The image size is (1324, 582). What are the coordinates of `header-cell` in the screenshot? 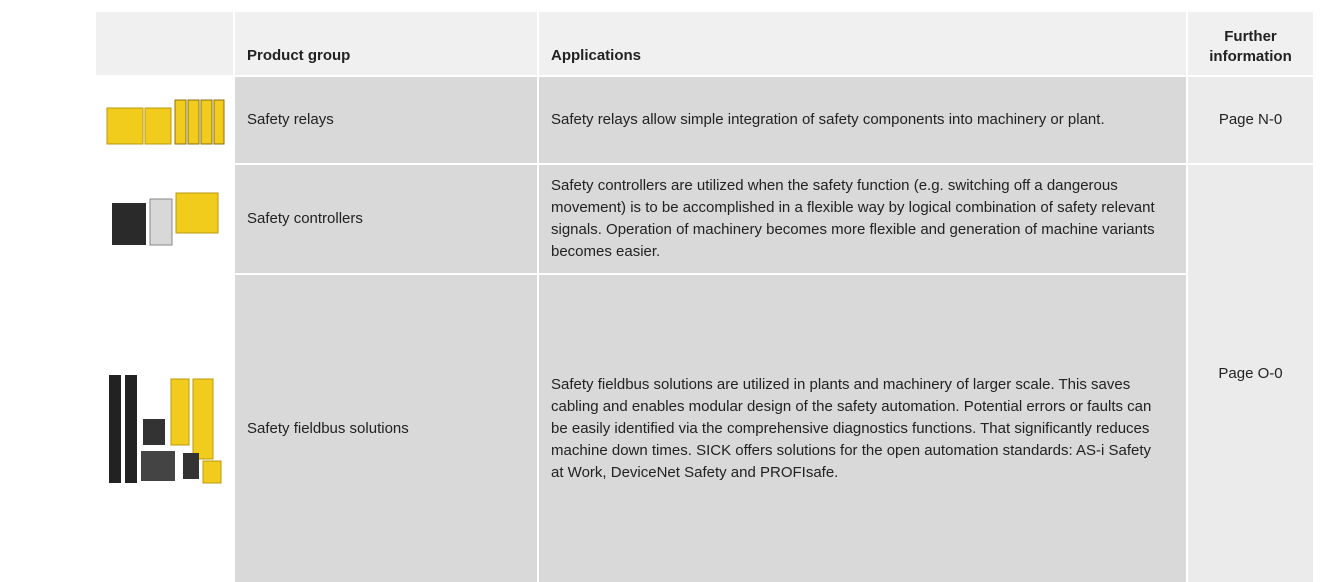 It's located at (164, 43).